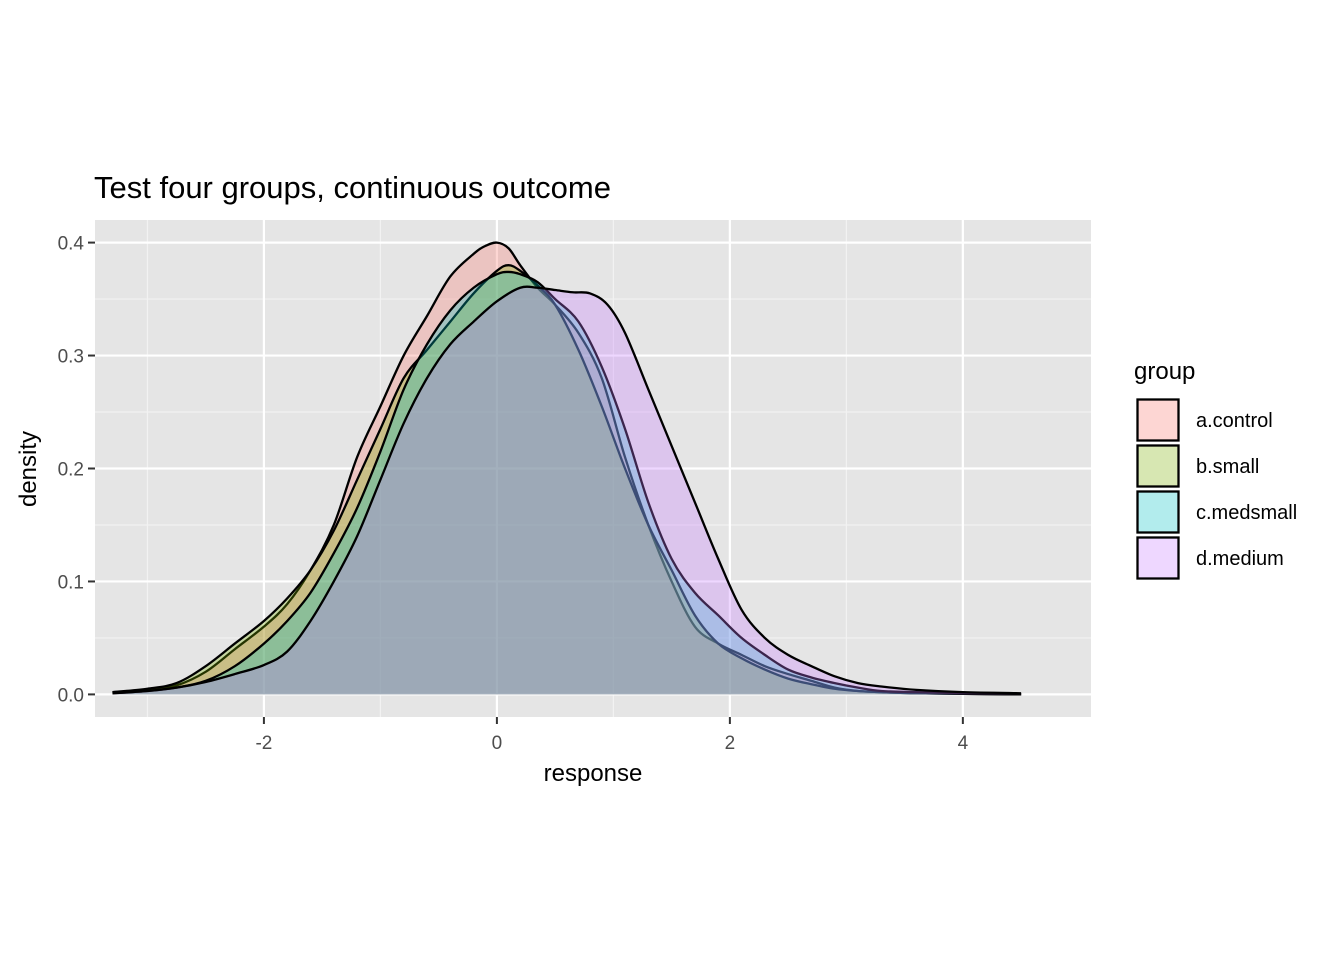 The width and height of the screenshot is (1344, 960). What do you see at coordinates (1246, 513) in the screenshot?
I see `legend-label: c.medsmall` at bounding box center [1246, 513].